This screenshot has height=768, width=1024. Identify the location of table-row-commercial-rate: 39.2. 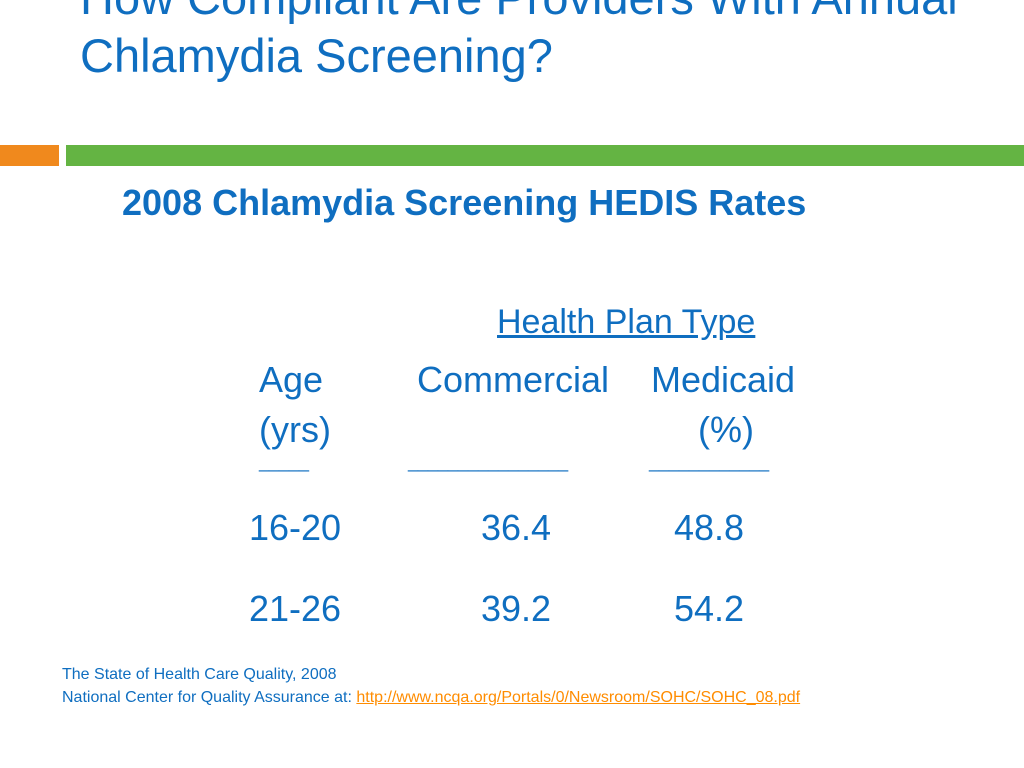
(516, 608).